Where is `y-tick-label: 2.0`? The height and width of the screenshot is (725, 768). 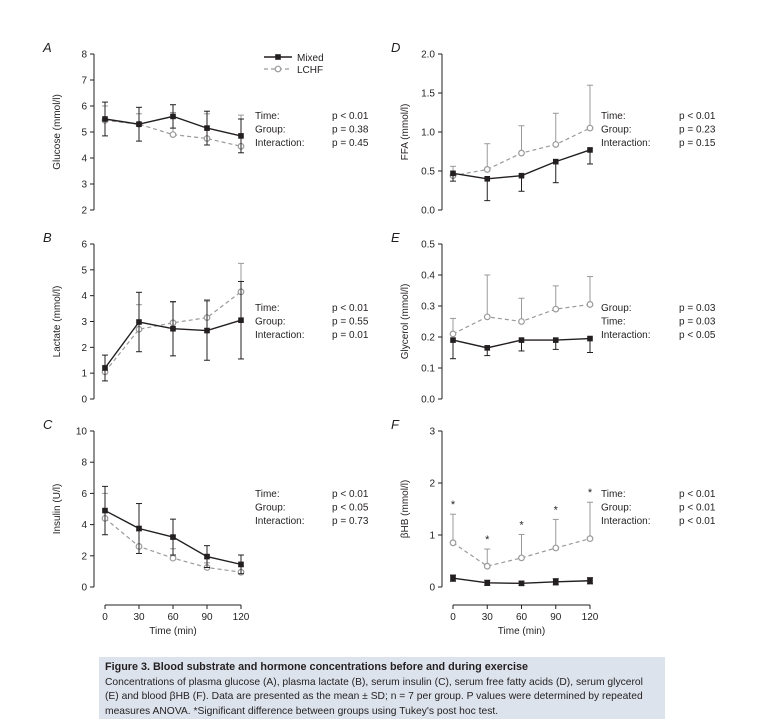 y-tick-label: 2.0 is located at coordinates (428, 55).